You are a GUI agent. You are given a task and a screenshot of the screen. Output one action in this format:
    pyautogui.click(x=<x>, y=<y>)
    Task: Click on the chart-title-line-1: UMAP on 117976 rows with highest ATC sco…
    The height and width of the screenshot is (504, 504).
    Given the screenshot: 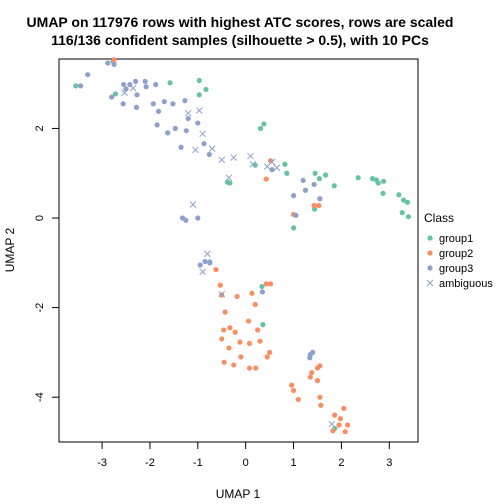 What is the action you would take?
    pyautogui.click(x=240, y=22)
    